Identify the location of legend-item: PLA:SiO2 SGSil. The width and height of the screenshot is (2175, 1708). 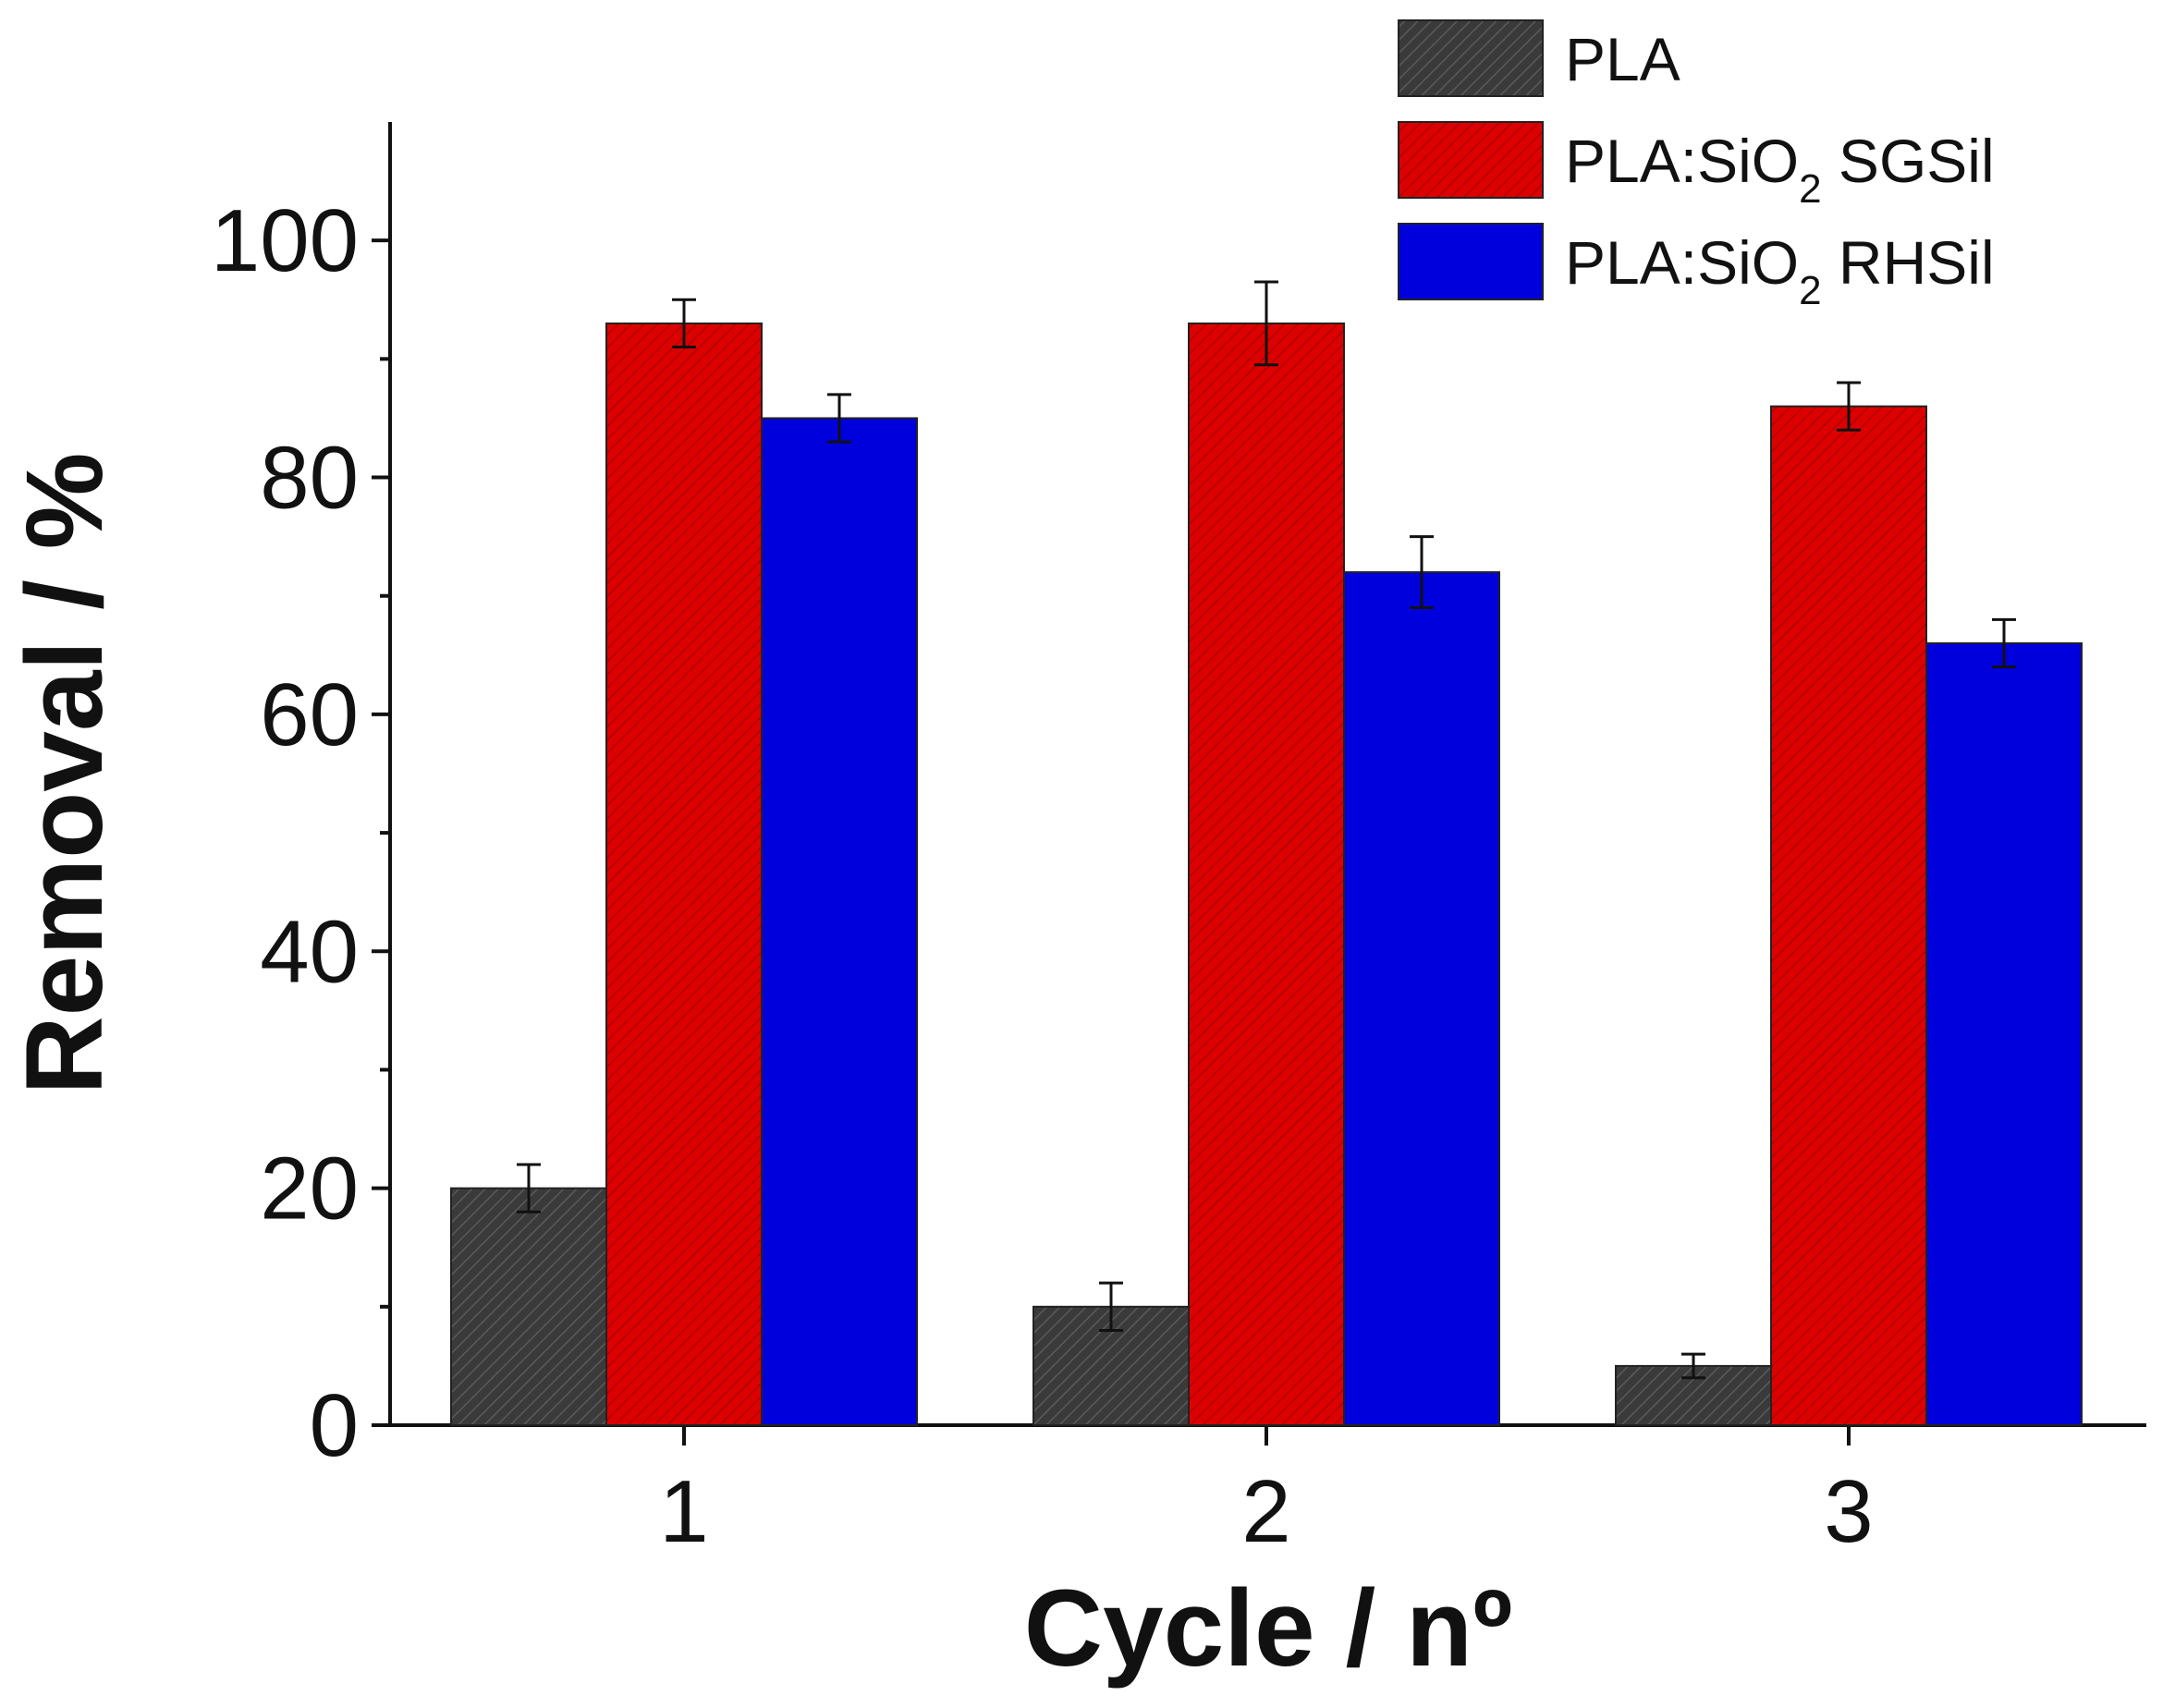
(1696, 166).